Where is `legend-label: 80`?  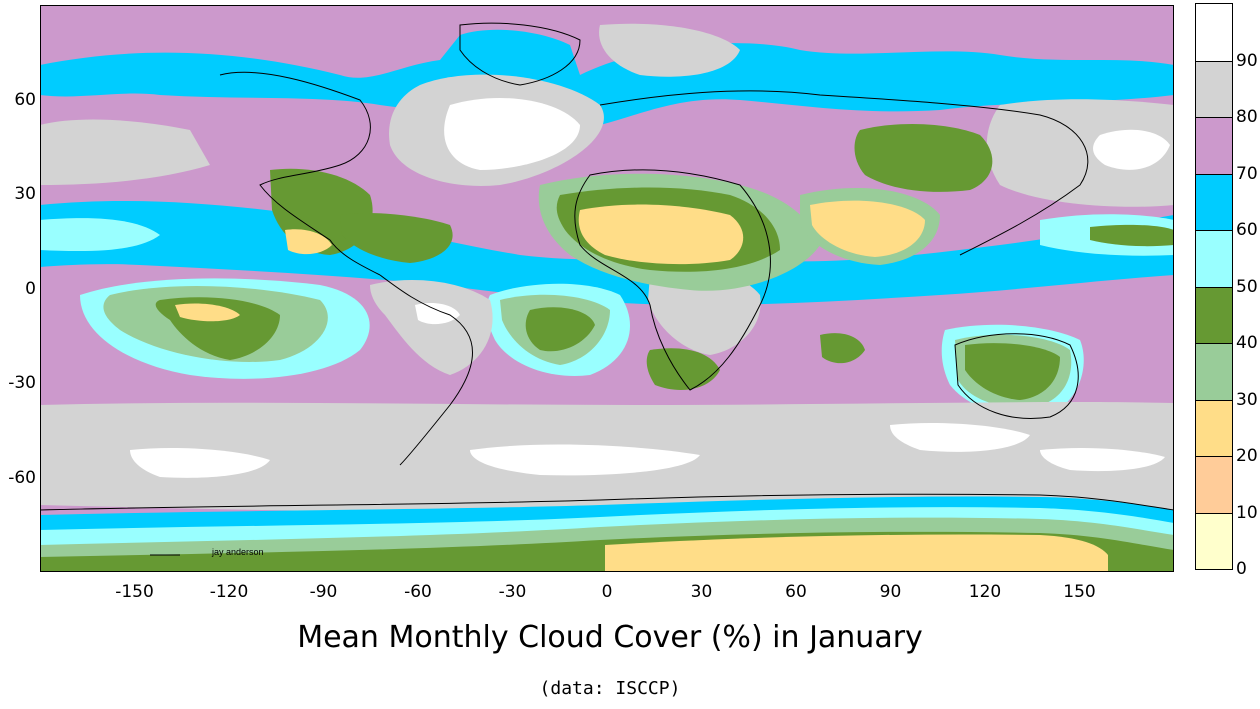 legend-label: 80 is located at coordinates (1247, 117).